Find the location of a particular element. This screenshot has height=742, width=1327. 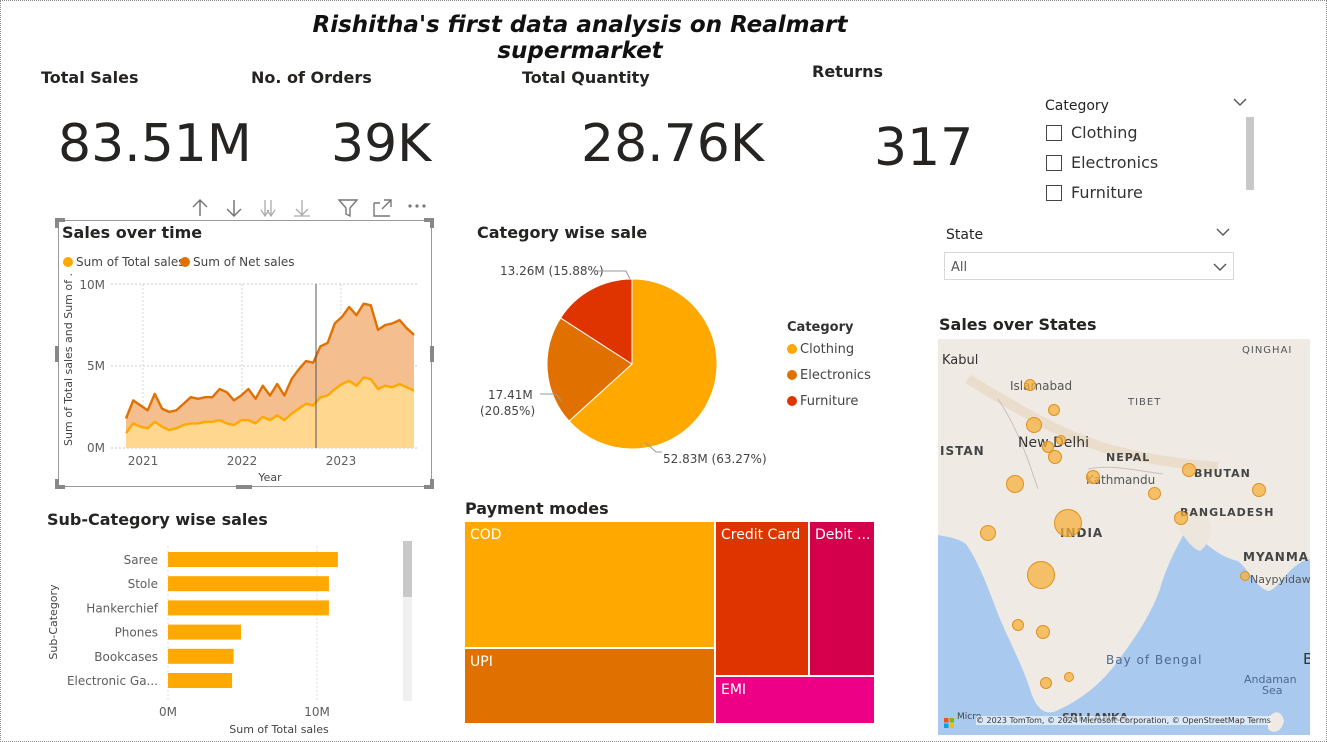

pie-legend-electronics: Electronics is located at coordinates (829, 375).